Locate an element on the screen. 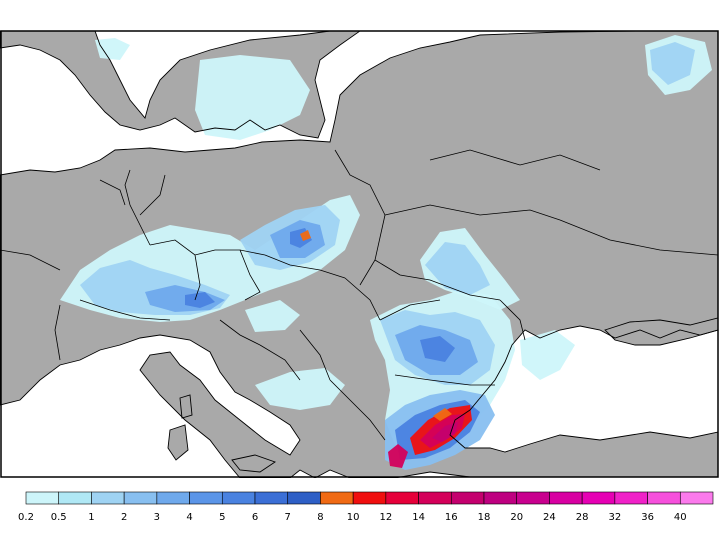  legend-label-0: 0.2 is located at coordinates (26, 517).